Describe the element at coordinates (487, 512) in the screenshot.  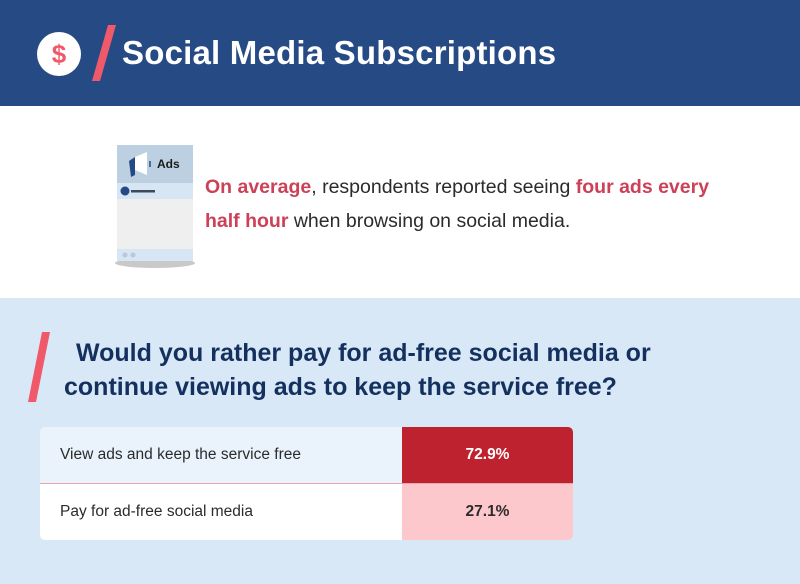
I see `answer-percent: 27.1%` at that location.